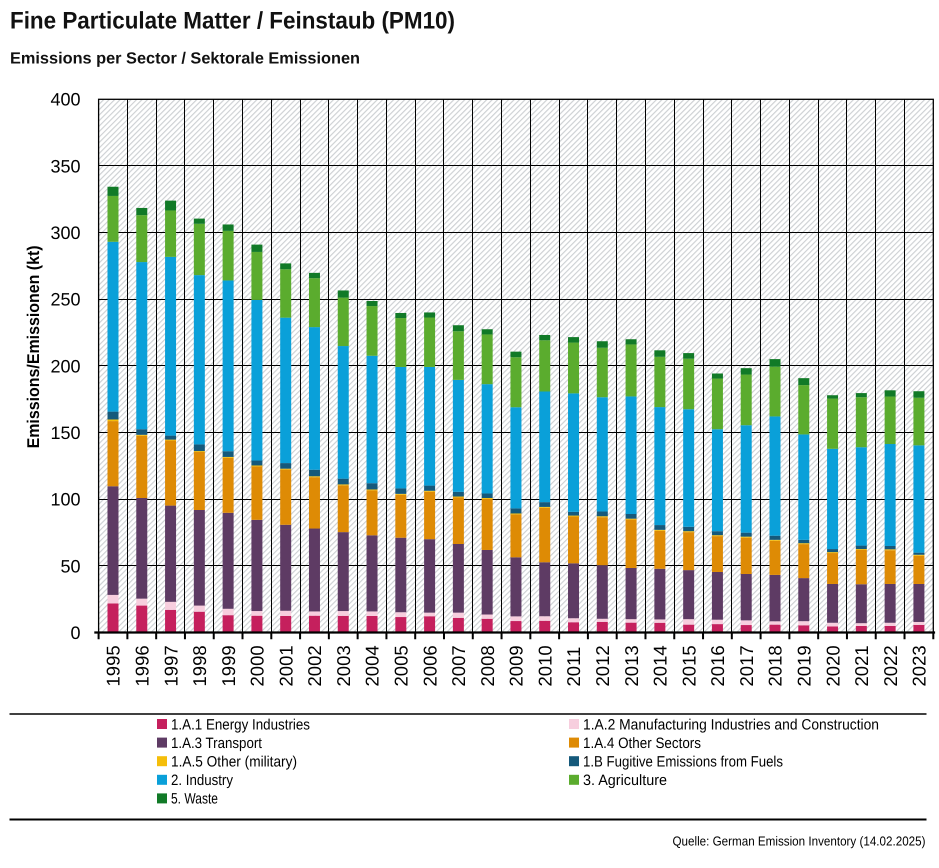 The image size is (939, 868). Describe the element at coordinates (170, 665) in the screenshot. I see `svg-text: 1997` at that location.